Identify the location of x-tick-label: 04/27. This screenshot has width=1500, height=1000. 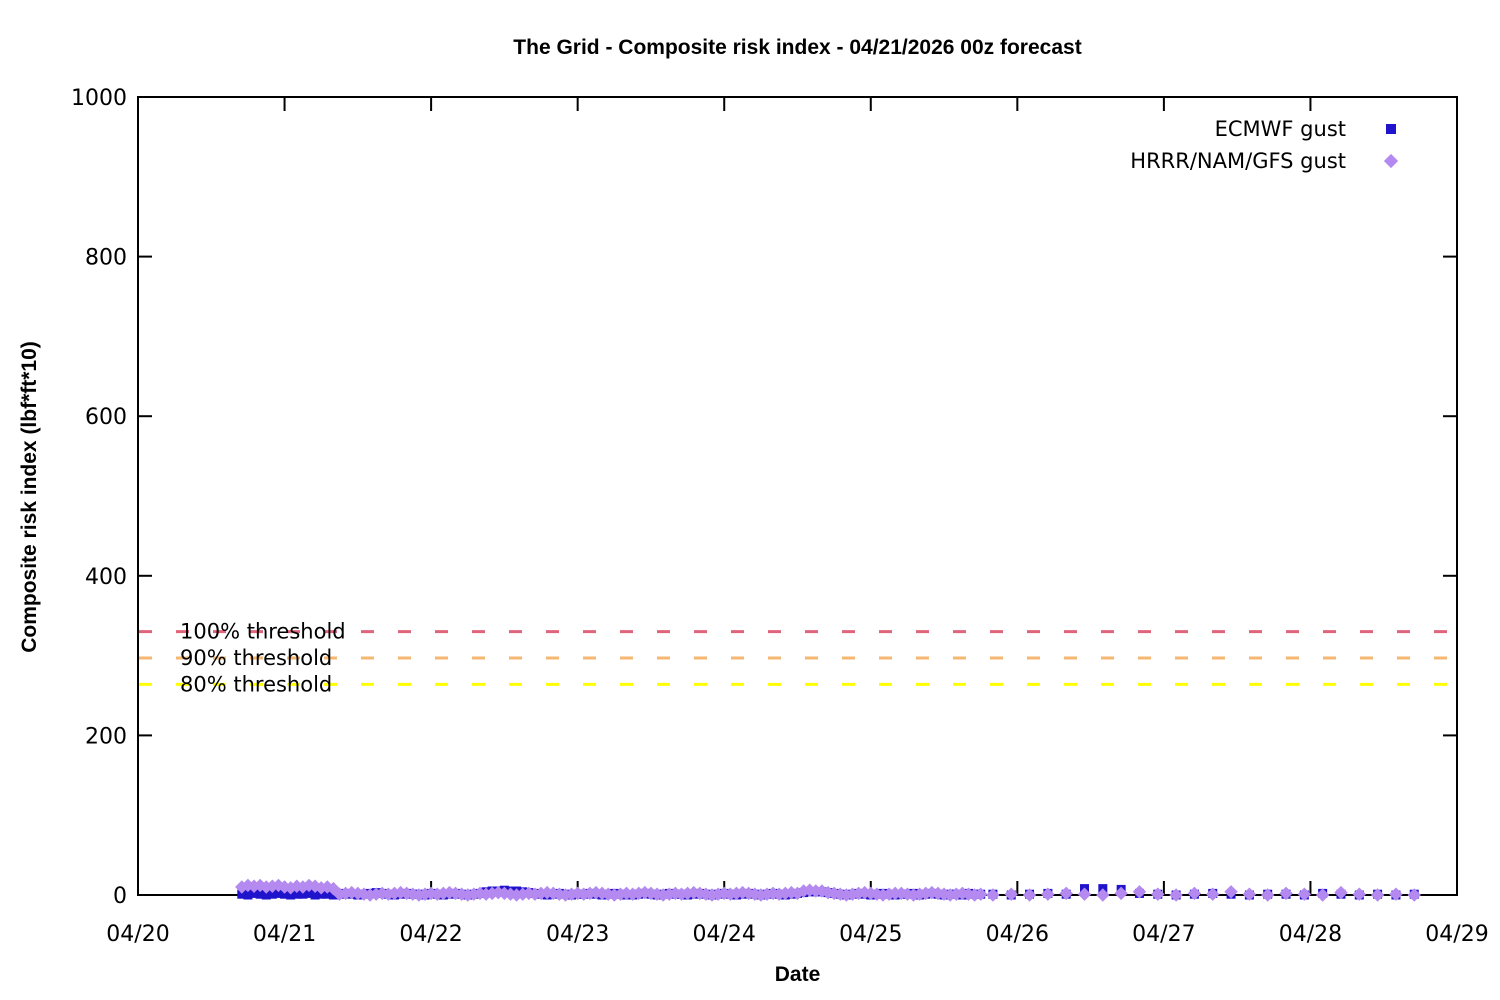
(1163, 934).